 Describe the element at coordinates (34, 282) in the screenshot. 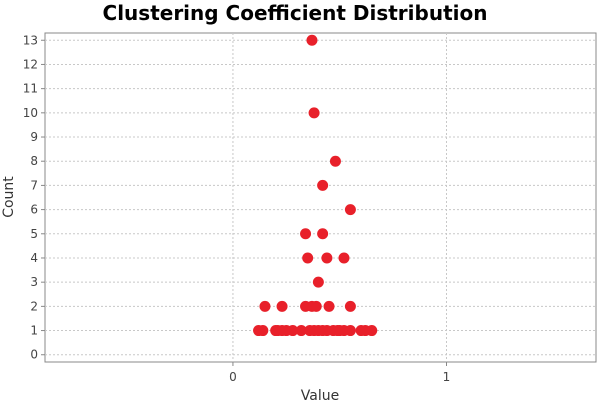

I see `y-tick-label: 3` at that location.